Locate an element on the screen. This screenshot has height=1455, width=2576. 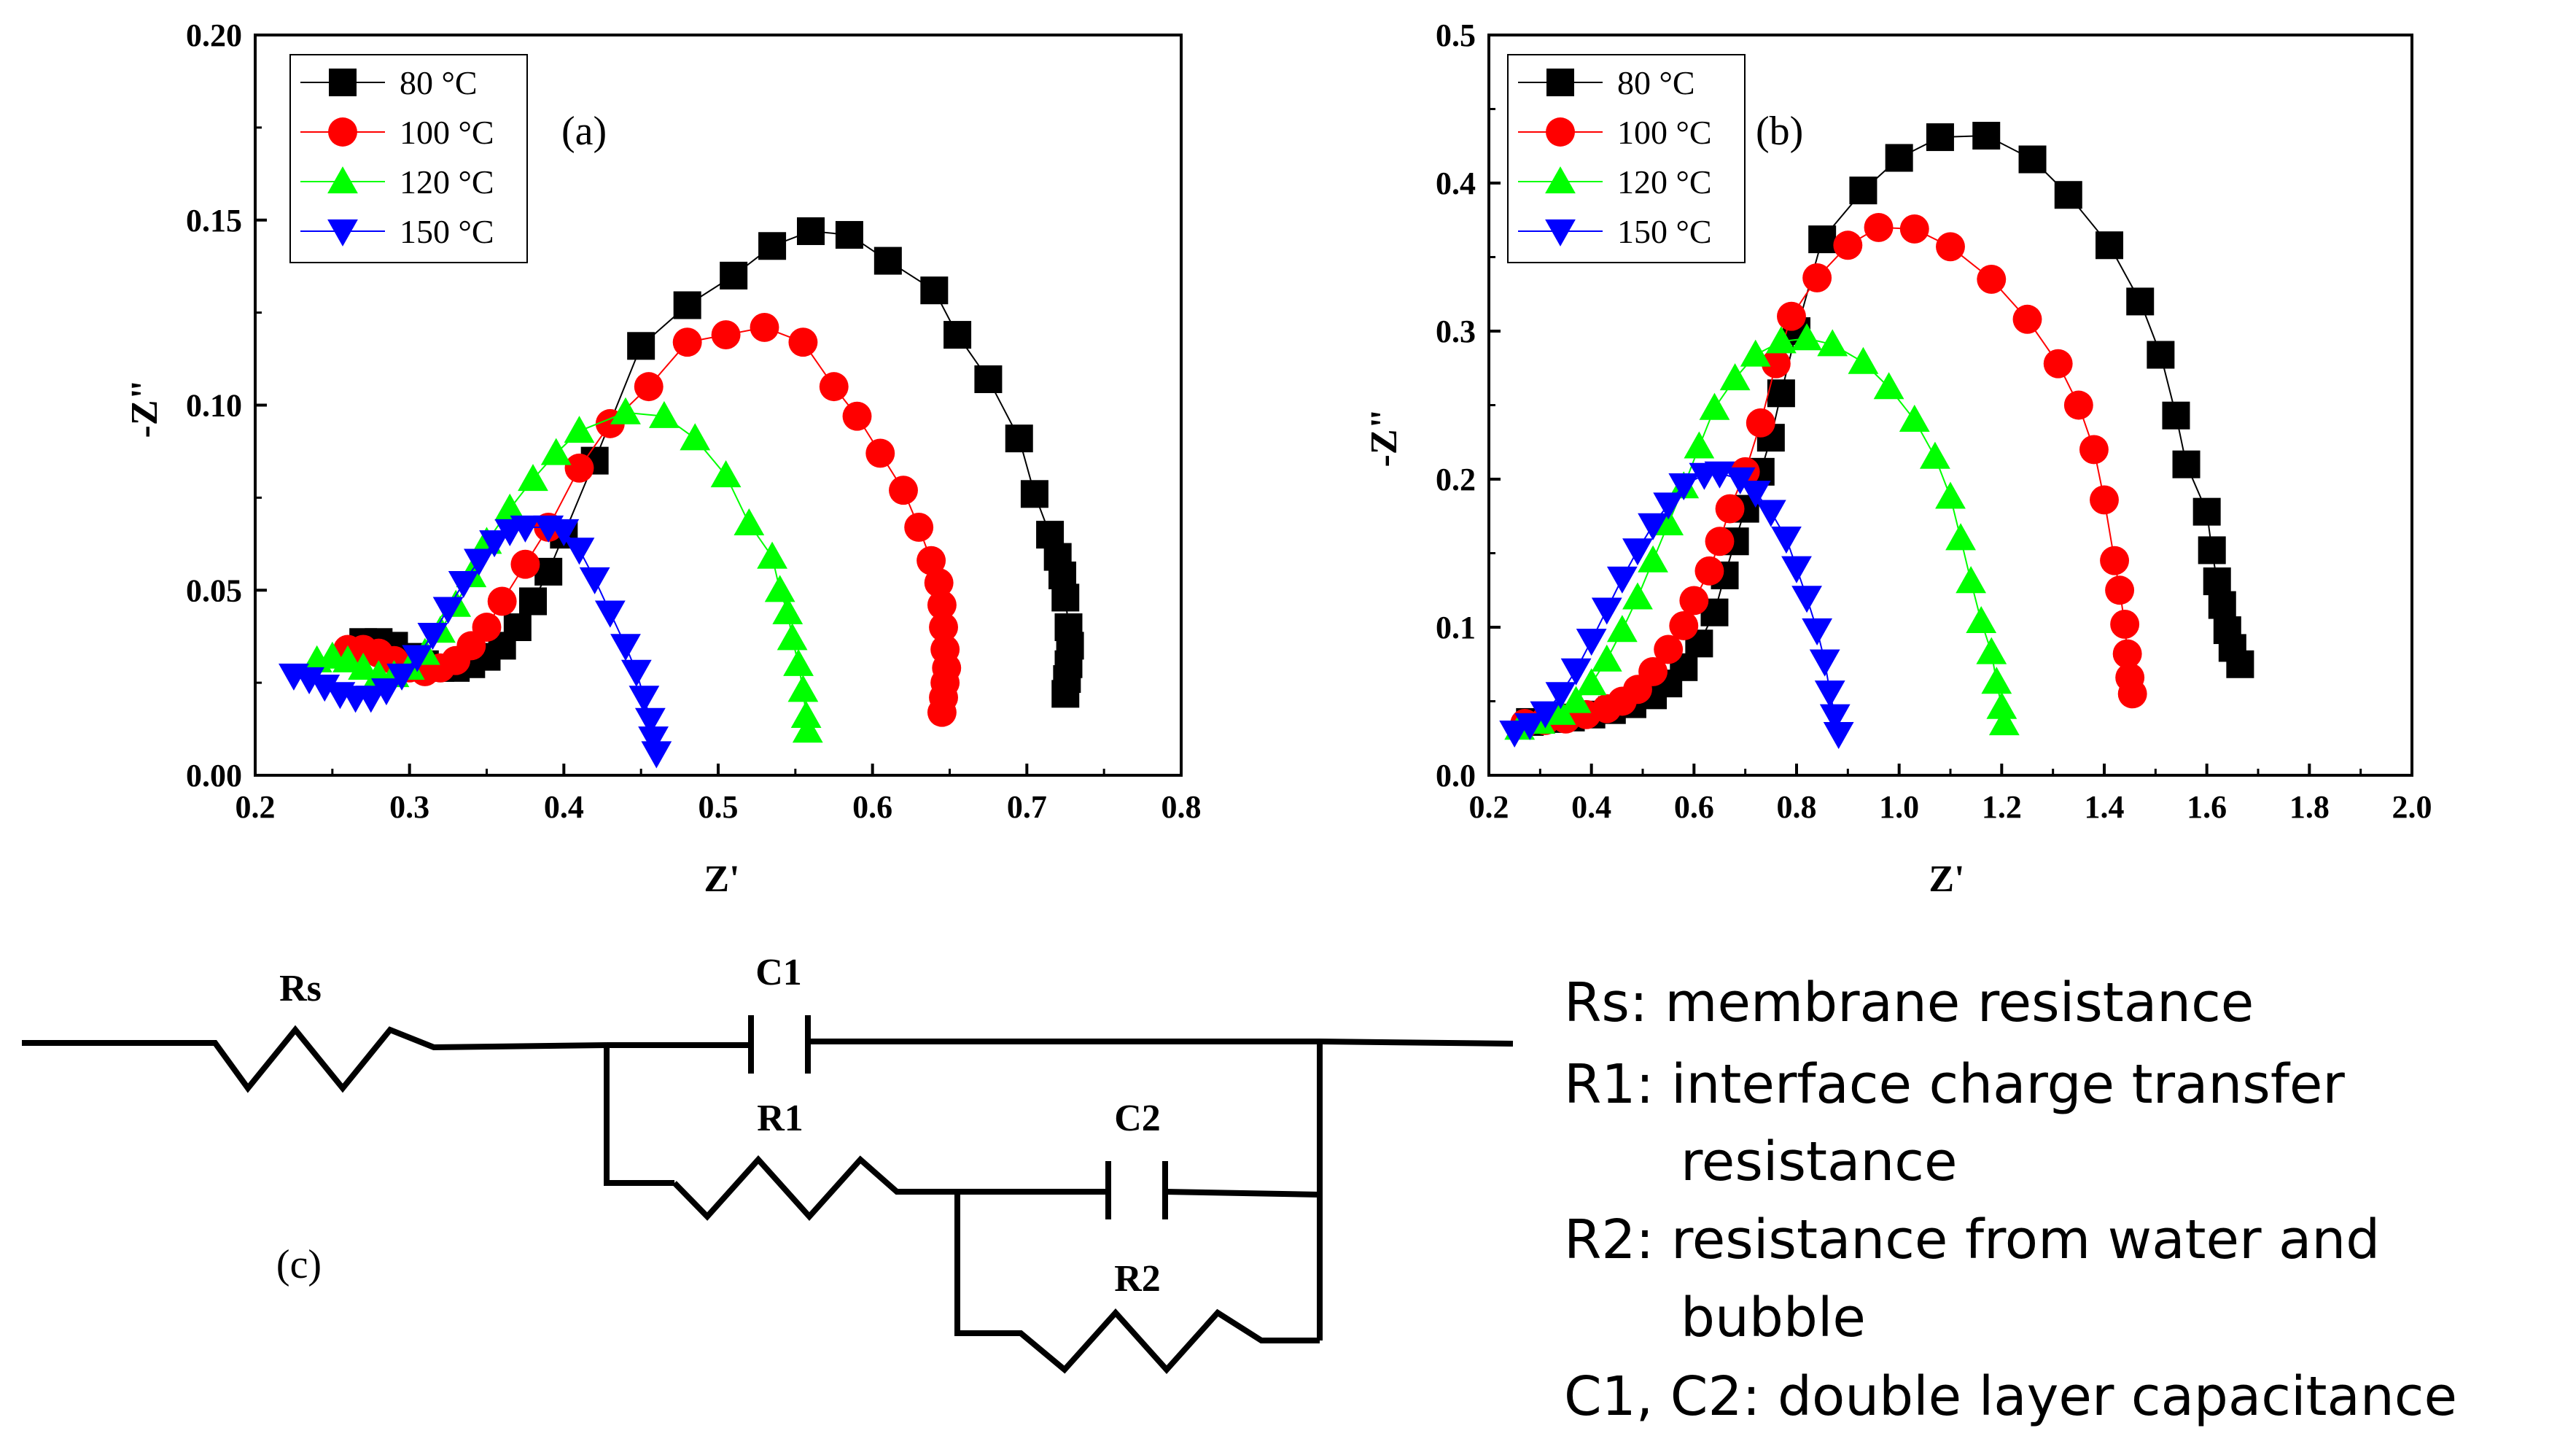
y-tick-label: 0.05 is located at coordinates (214, 590).